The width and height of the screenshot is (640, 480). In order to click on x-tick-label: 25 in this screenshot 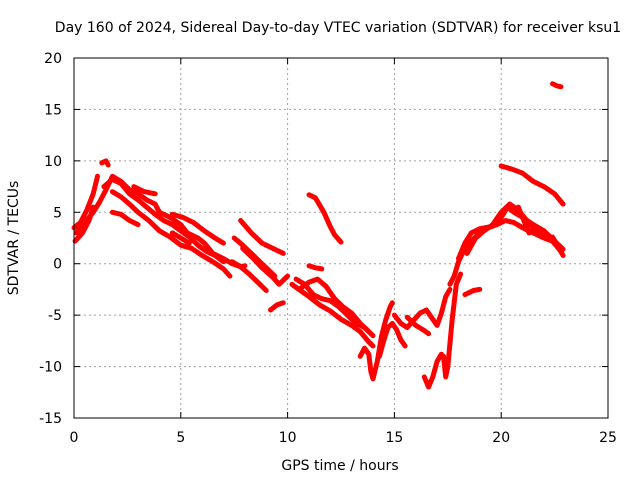, I will do `click(608, 438)`.